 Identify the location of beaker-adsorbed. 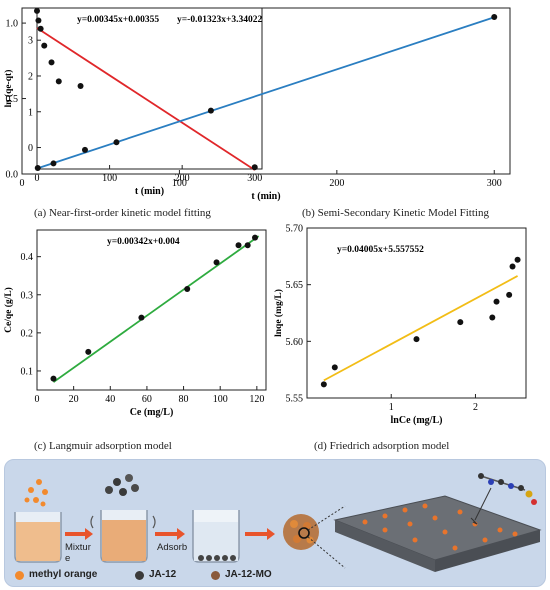
(216, 536).